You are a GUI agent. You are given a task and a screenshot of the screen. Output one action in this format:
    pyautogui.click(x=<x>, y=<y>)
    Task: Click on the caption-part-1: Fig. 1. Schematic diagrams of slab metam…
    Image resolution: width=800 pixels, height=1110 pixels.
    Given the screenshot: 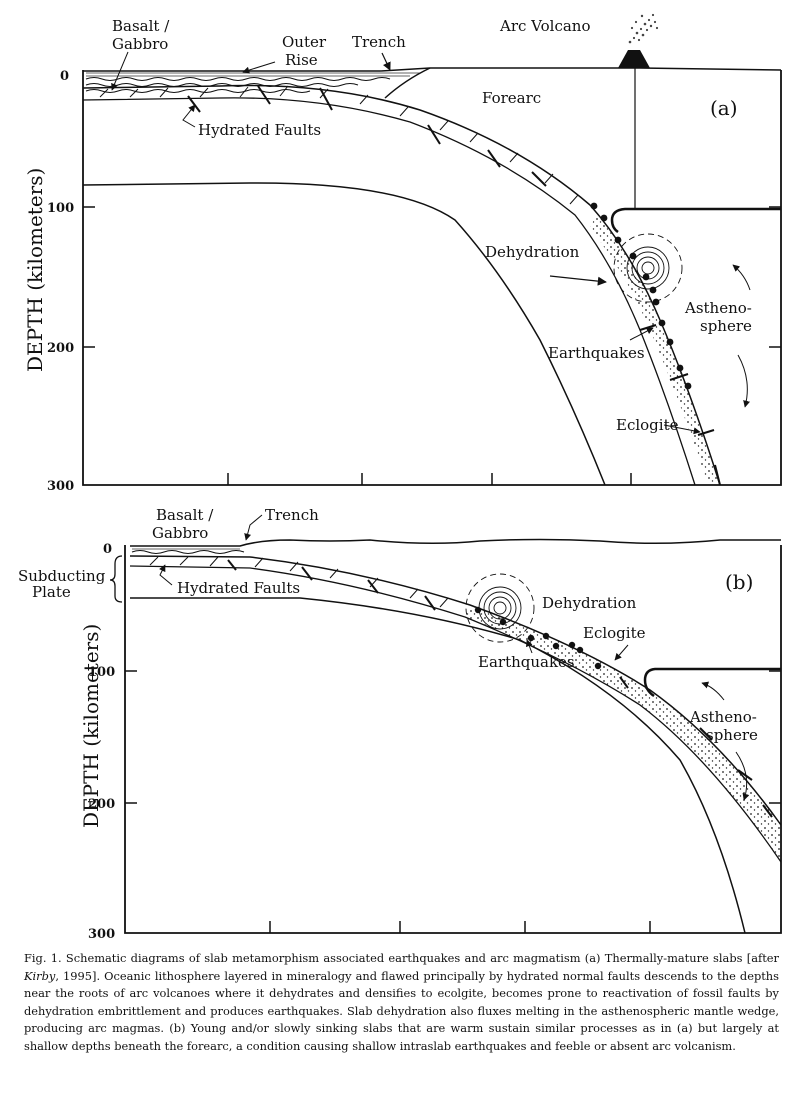 What is the action you would take?
    pyautogui.click(x=401, y=958)
    